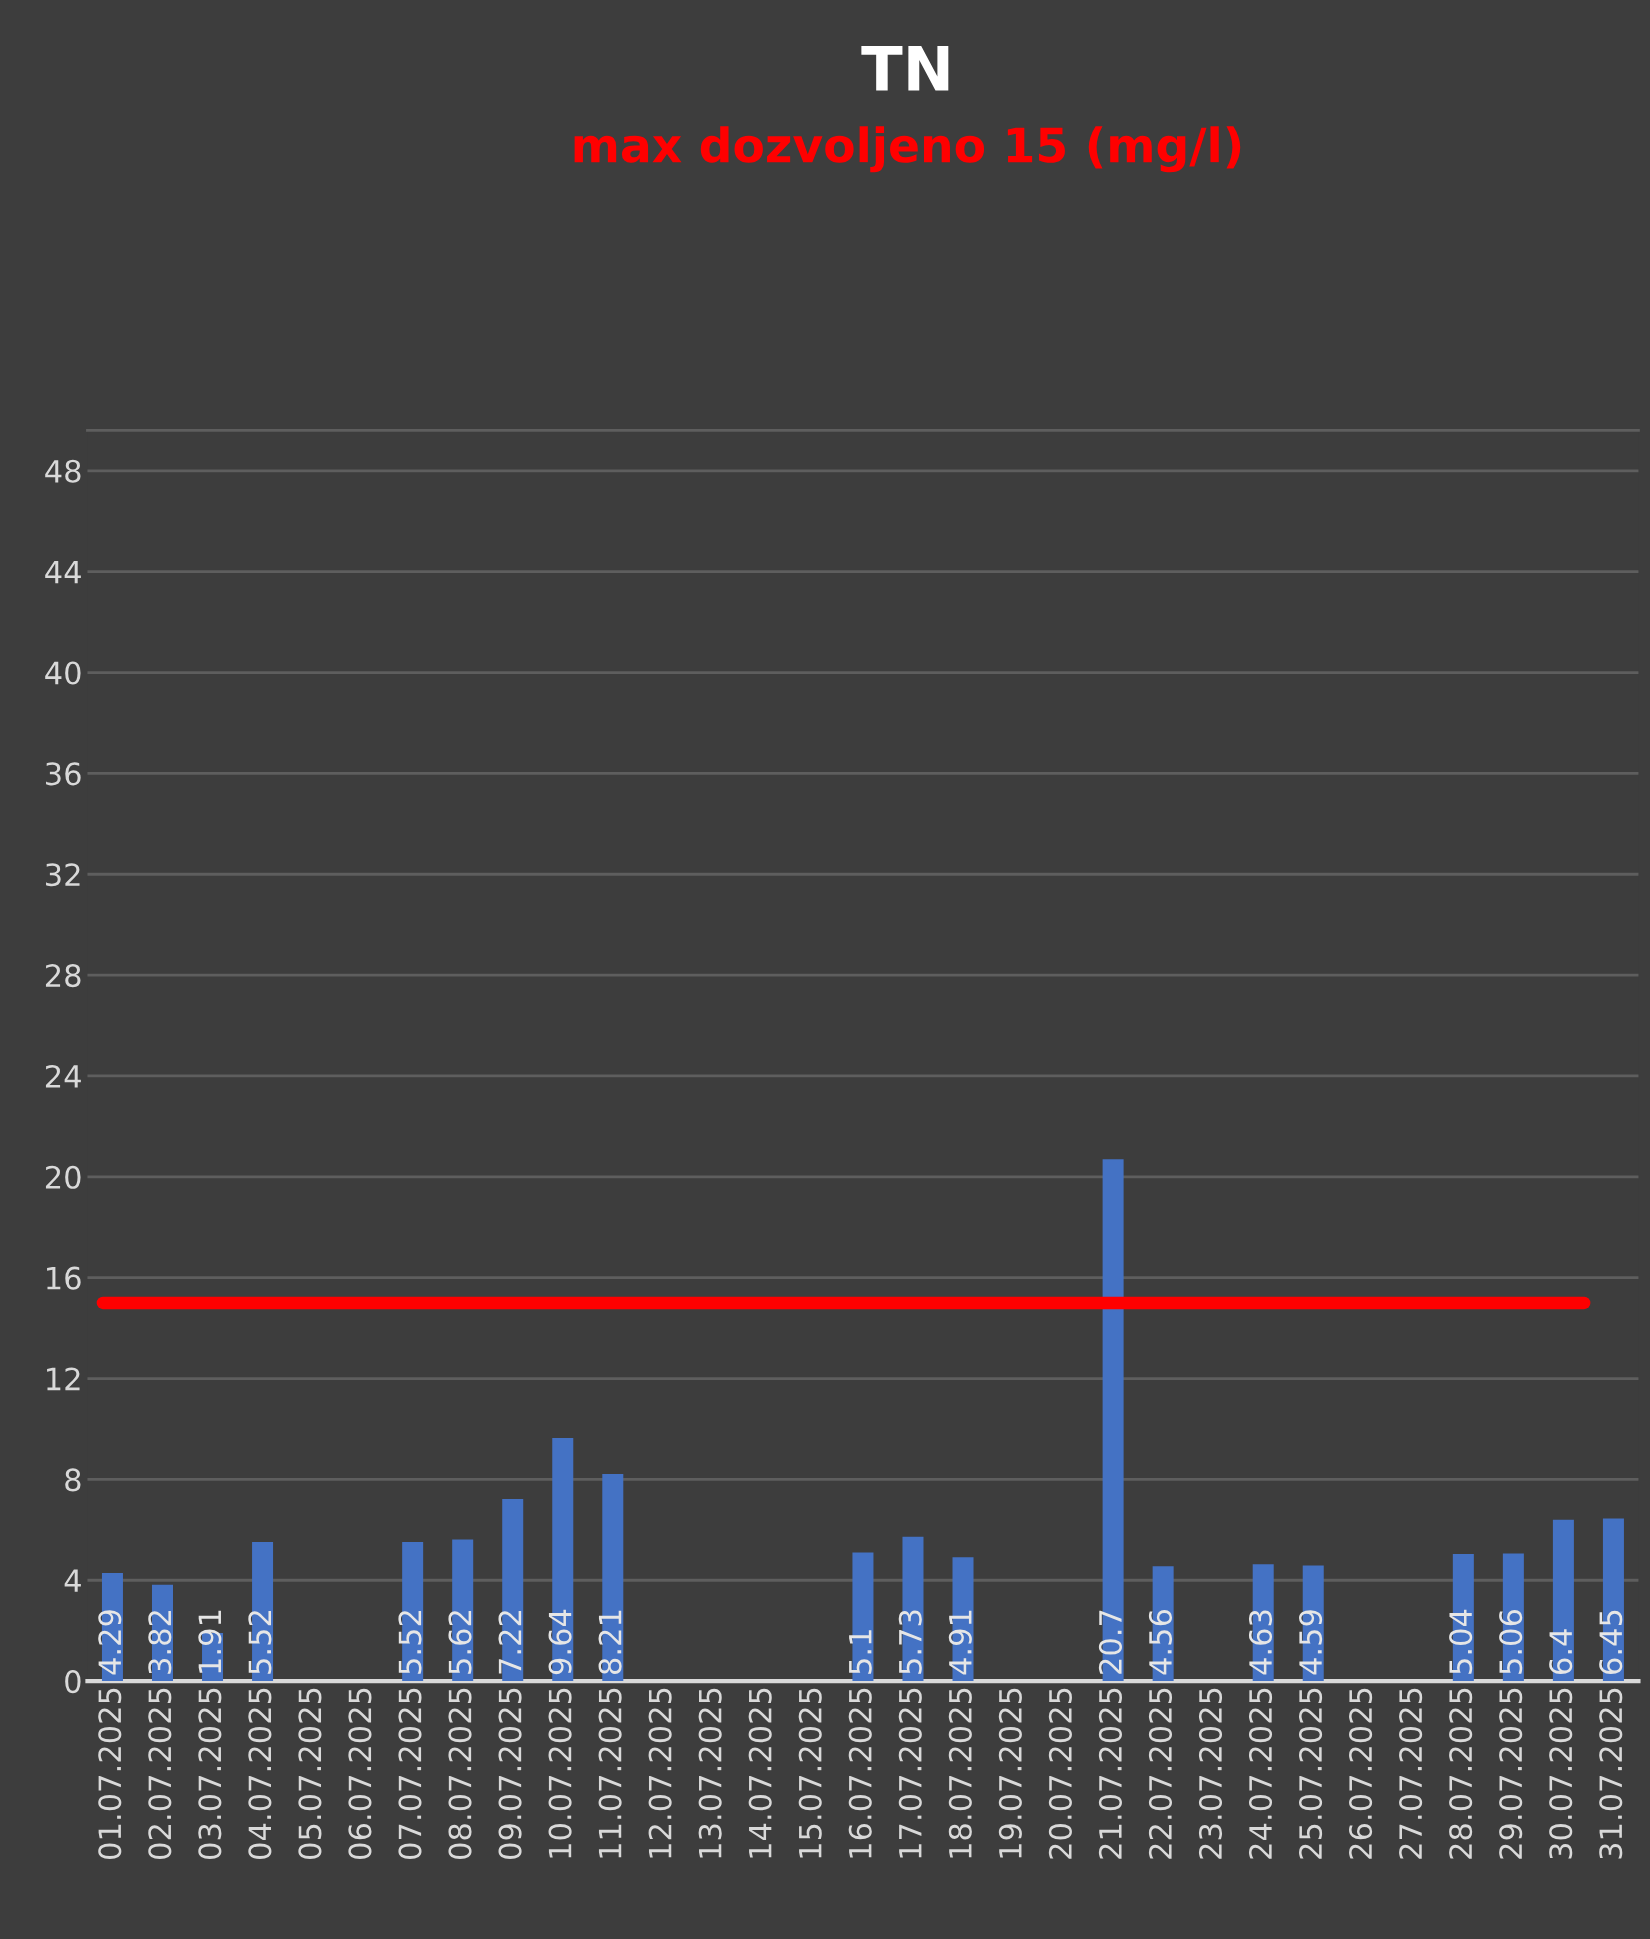 The image size is (1650, 1939). Describe the element at coordinates (710, 1773) in the screenshot. I see `x-tick-label: 13.07.2025` at that location.